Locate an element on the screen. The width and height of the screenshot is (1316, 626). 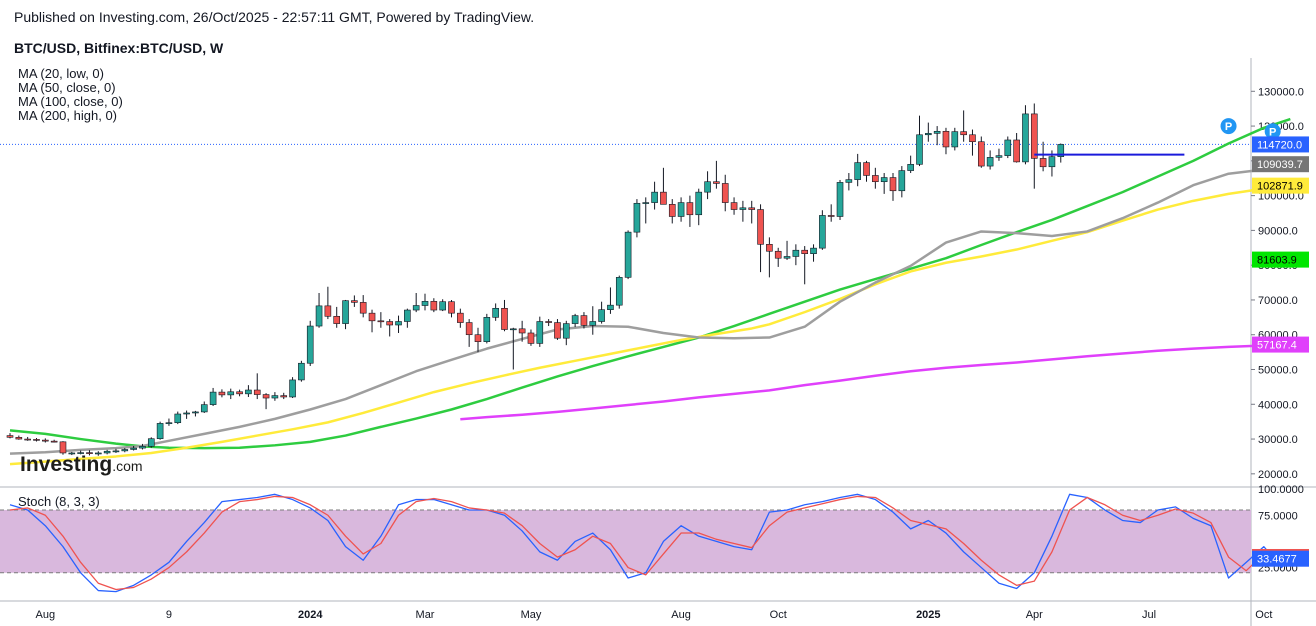
time-tick-label: Jul is located at coordinates (1149, 615).